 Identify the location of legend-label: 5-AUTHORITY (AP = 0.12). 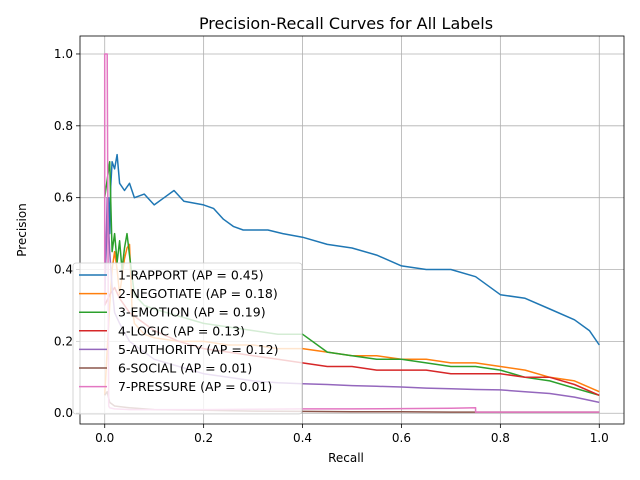
(198, 349).